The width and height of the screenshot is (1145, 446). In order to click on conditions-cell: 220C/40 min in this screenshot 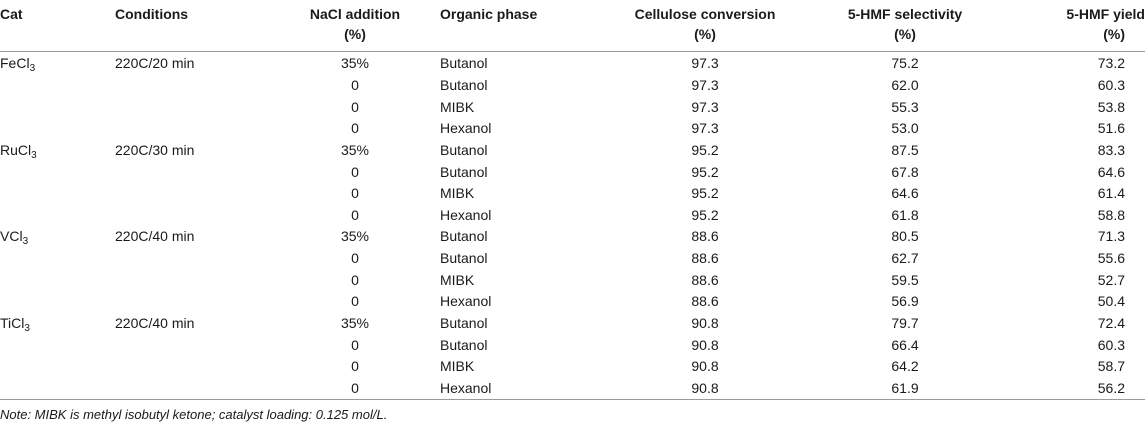, I will do `click(155, 323)`.